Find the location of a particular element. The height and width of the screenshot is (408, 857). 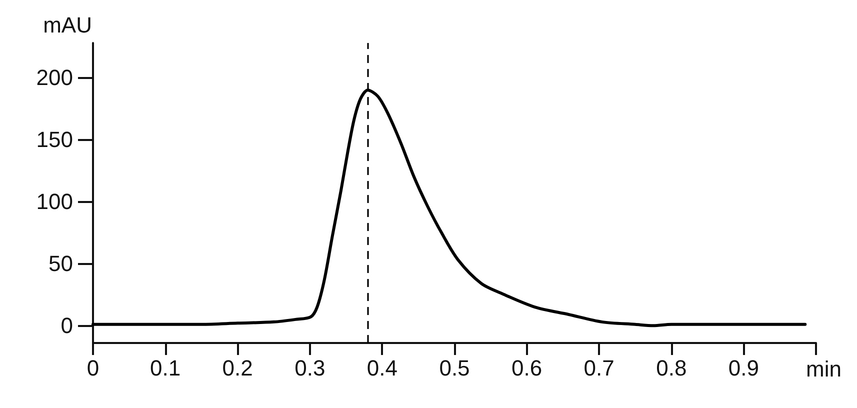

x-tick-label: 0.6 is located at coordinates (527, 368).